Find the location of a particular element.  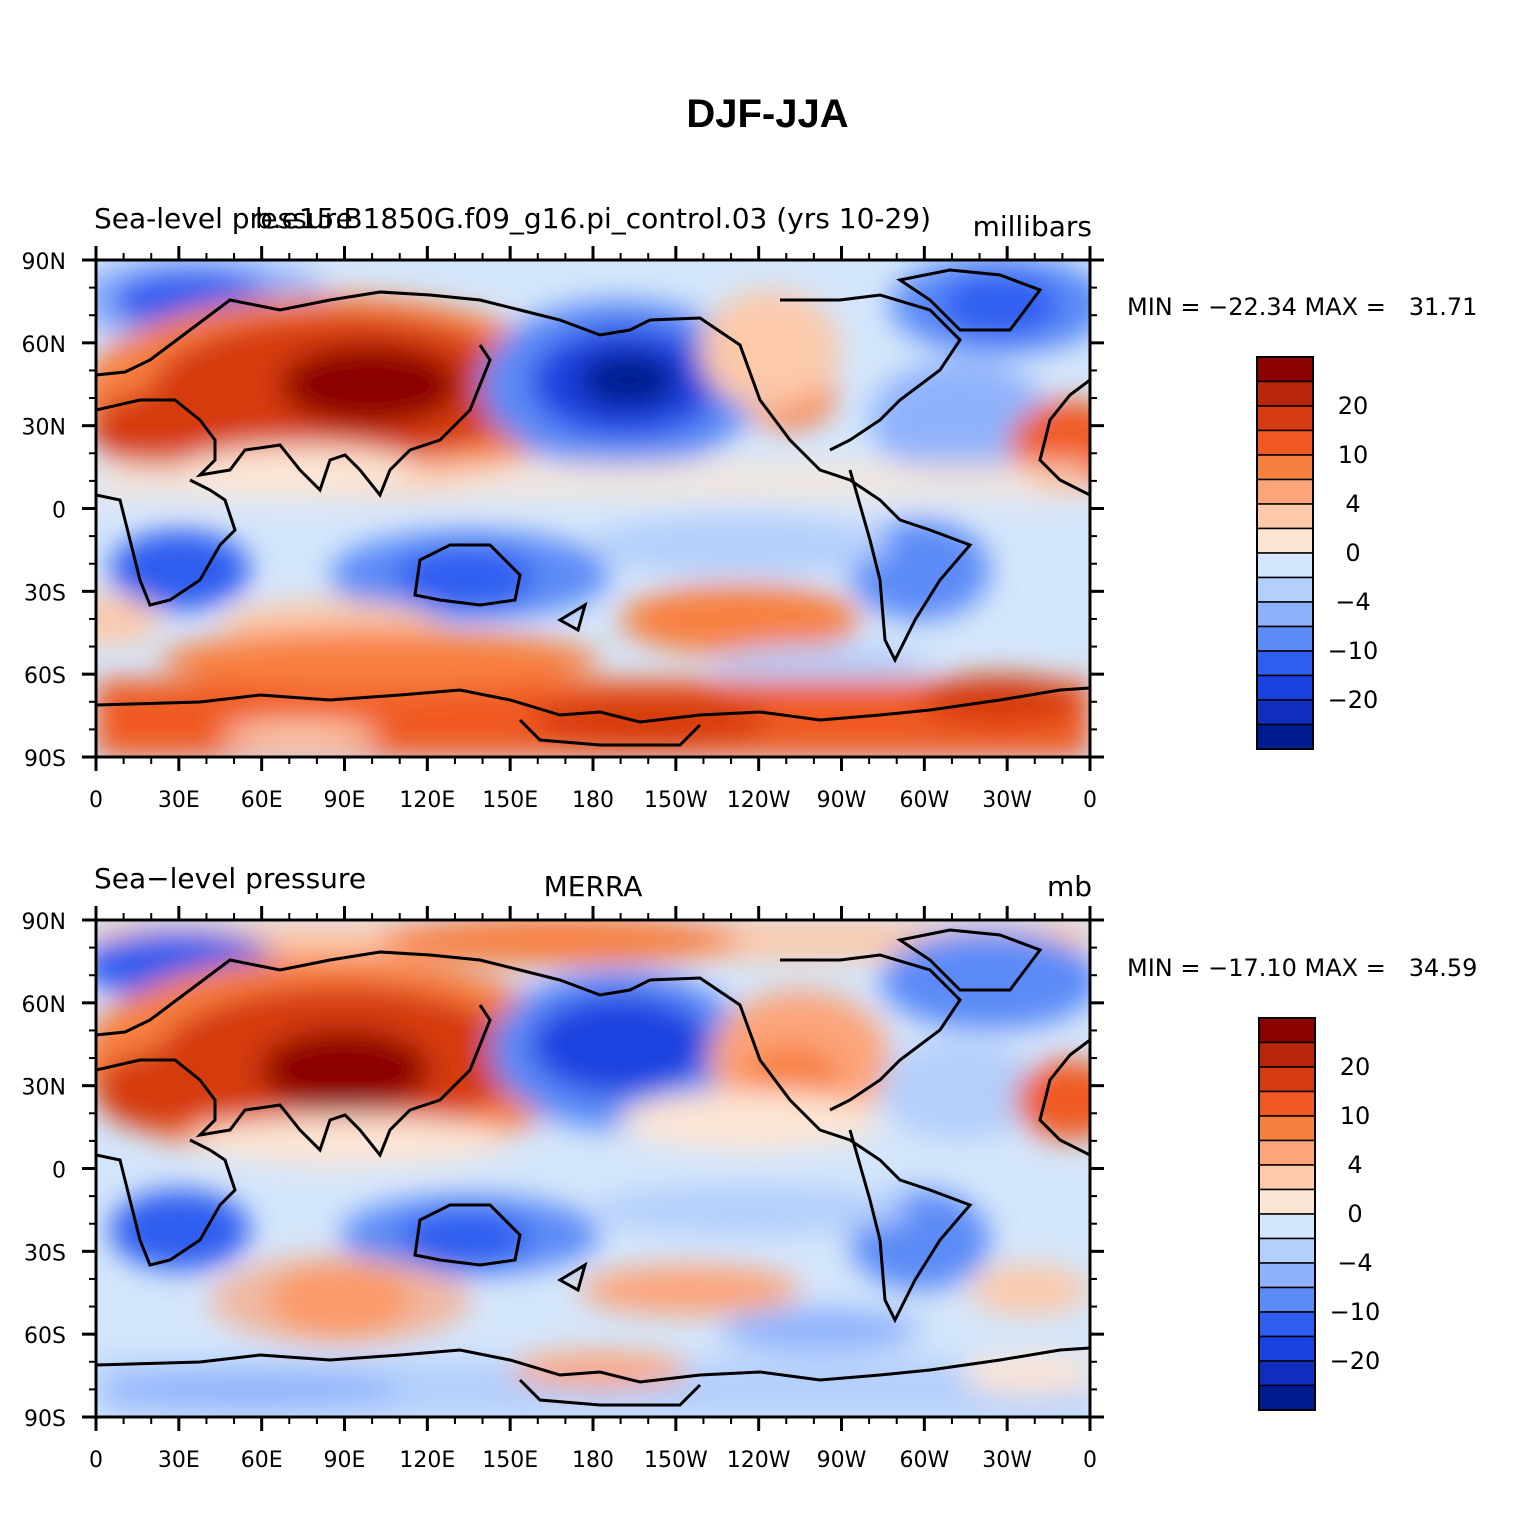

panel-center-title: MERRA is located at coordinates (593, 886).